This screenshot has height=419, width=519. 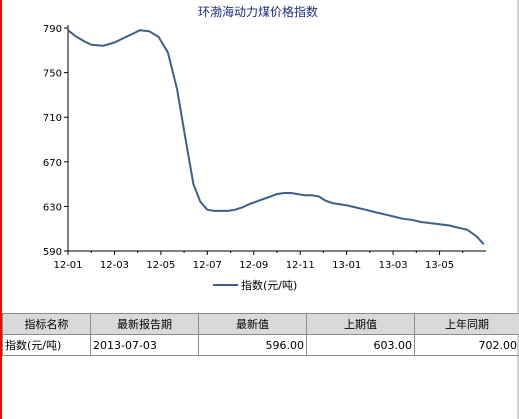 What do you see at coordinates (52, 252) in the screenshot?
I see `y-tick-label: 590` at bounding box center [52, 252].